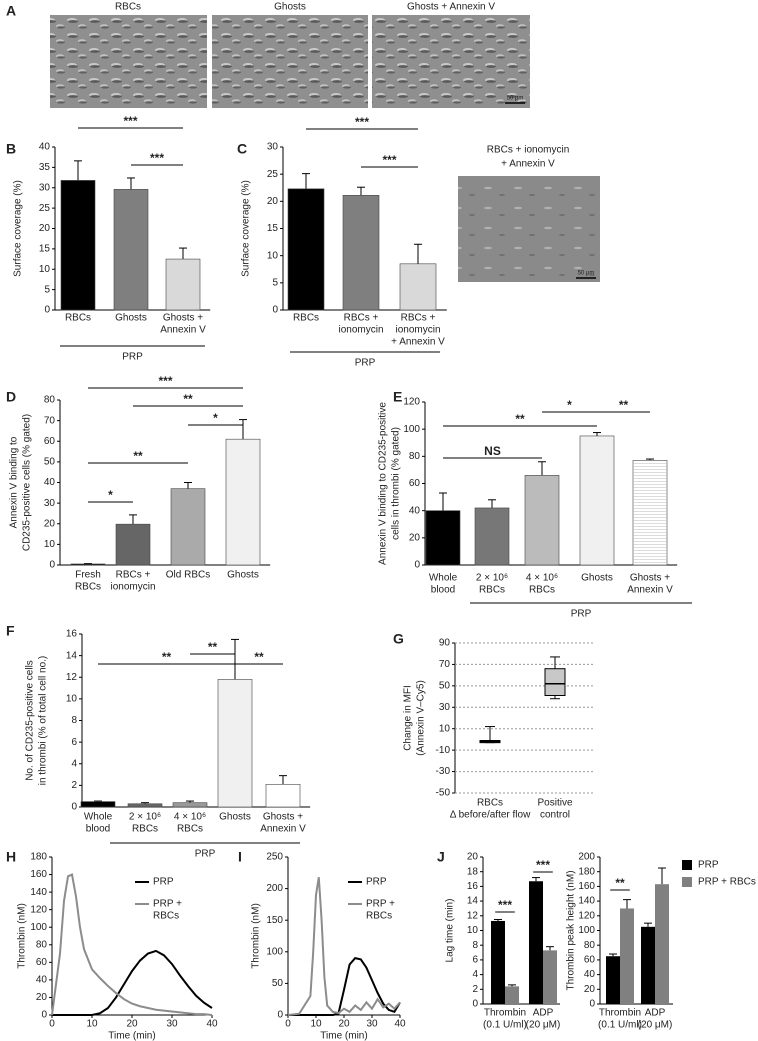 The height and width of the screenshot is (1041, 758). I want to click on y-tick-label: 90, so click(445, 643).